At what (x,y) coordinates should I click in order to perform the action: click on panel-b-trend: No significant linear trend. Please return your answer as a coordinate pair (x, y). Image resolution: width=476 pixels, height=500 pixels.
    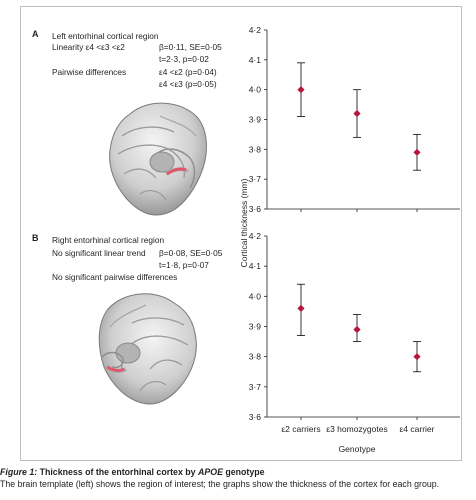
    Looking at the image, I should click on (99, 253).